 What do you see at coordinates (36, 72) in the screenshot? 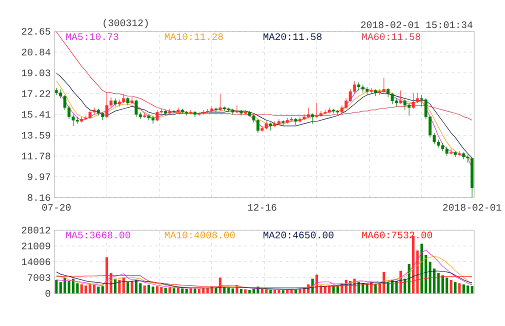
I see `y-tick-label: 19.03` at bounding box center [36, 72].